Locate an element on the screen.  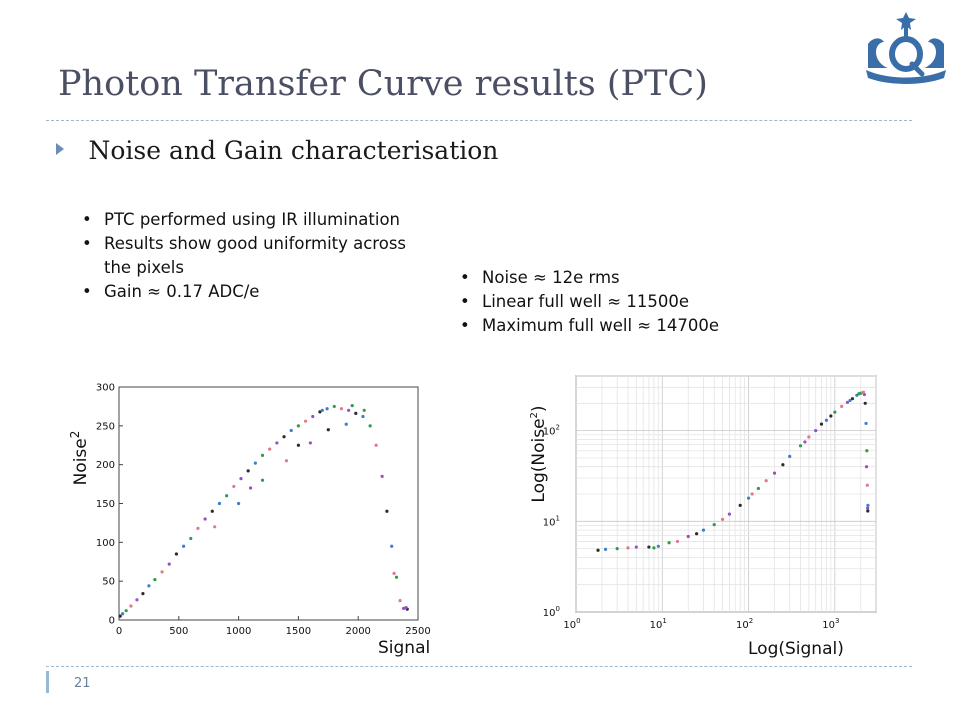
x-tick-label: 10⁰ is located at coordinates (571, 624).